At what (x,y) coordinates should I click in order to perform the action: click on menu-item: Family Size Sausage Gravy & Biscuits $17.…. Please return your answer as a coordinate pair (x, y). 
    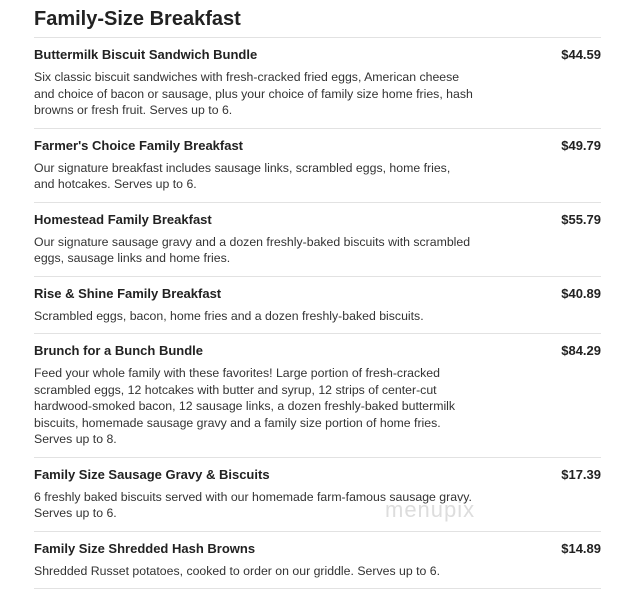
    Looking at the image, I should click on (317, 495).